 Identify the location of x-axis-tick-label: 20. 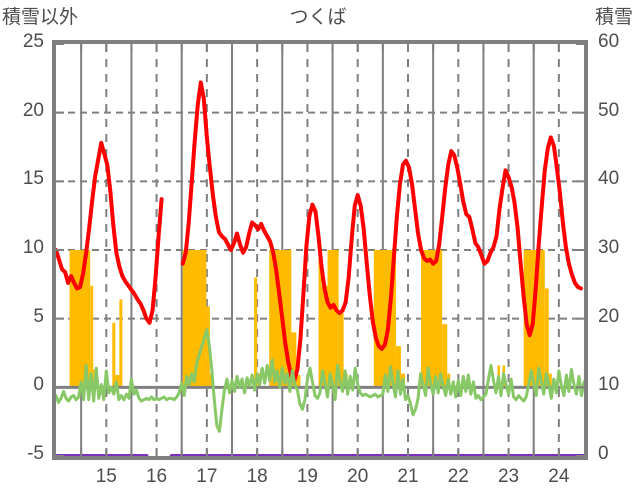
(358, 476).